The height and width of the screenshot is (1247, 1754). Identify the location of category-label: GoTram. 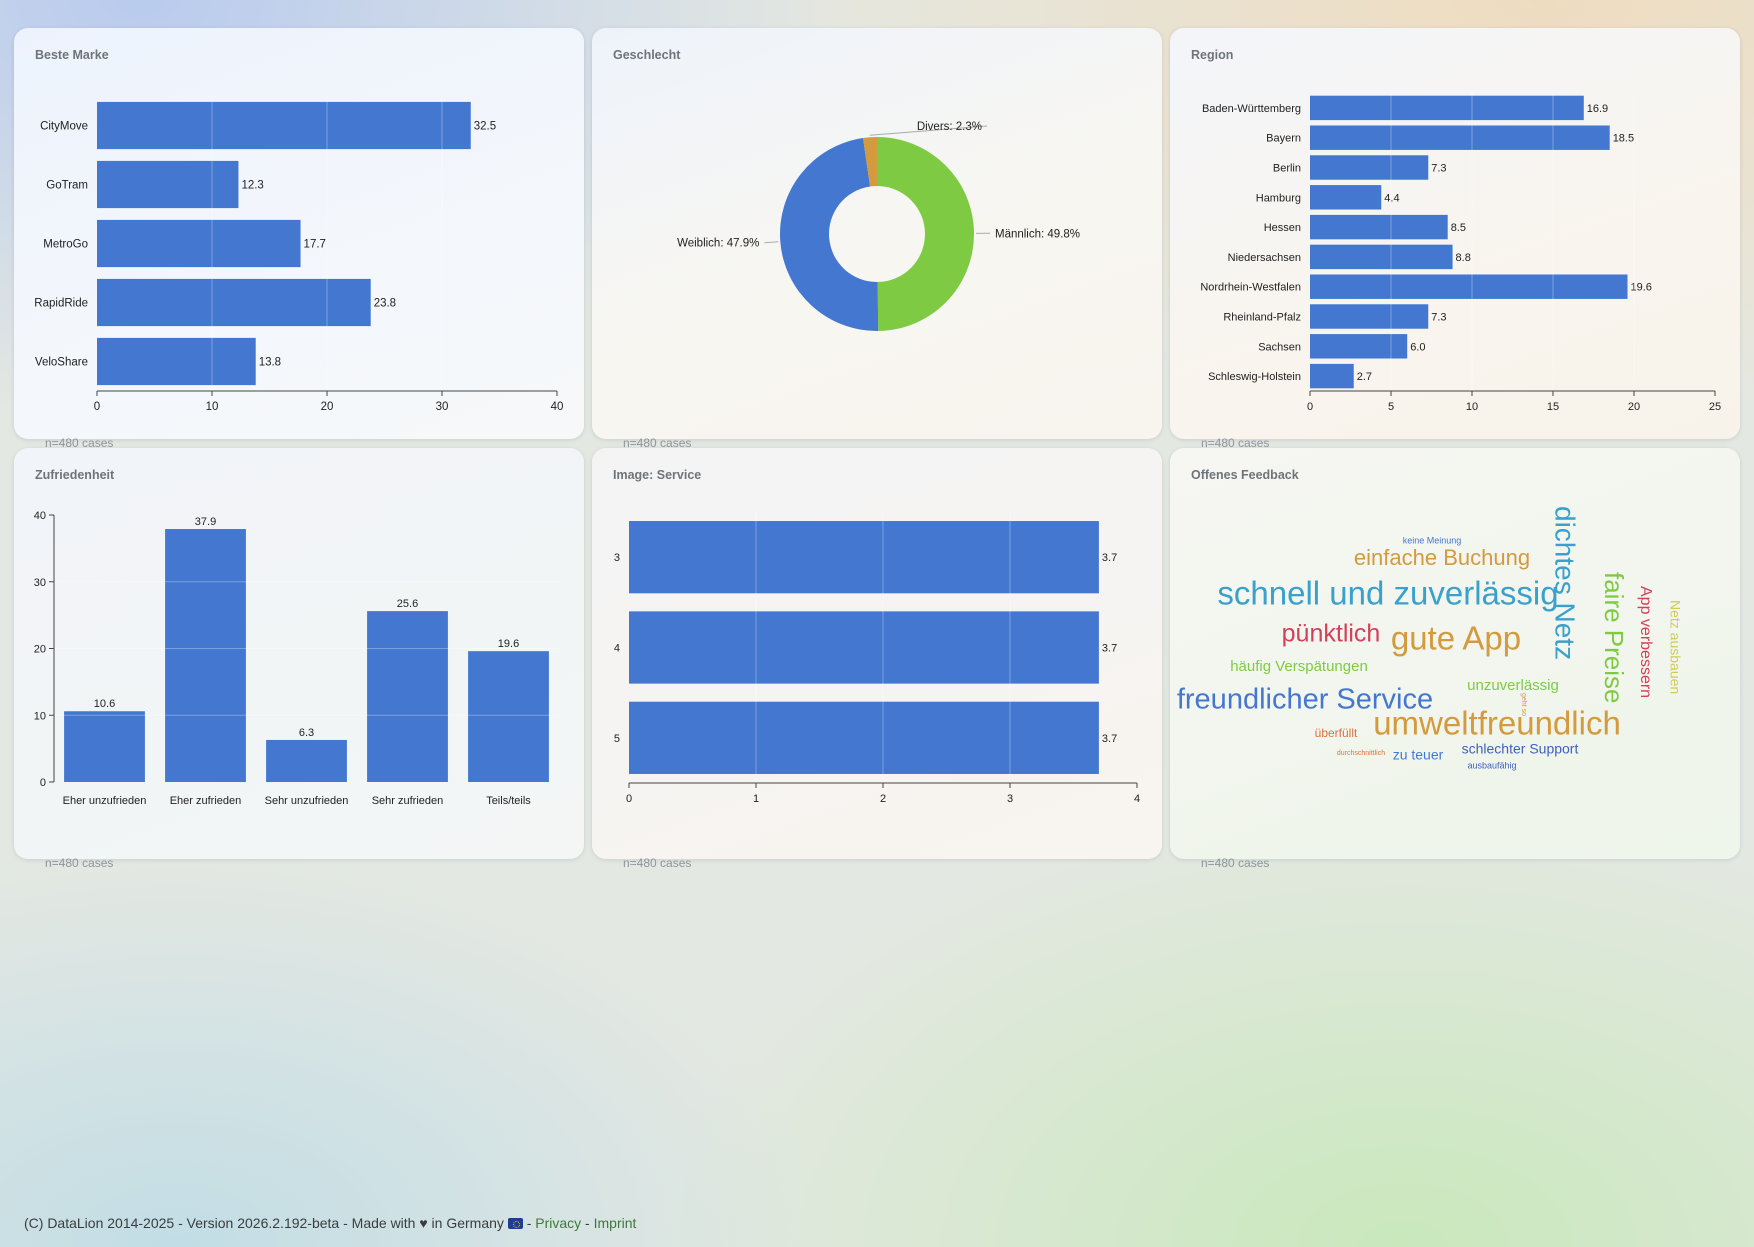
(67, 186).